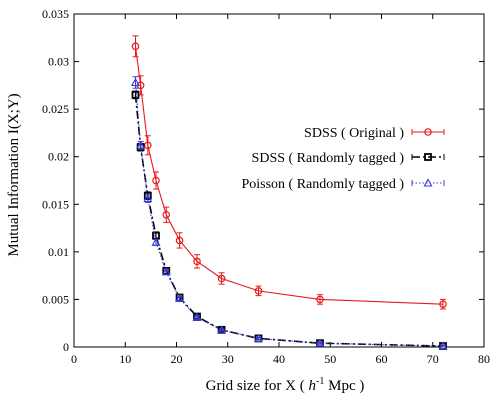 This screenshot has width=500, height=400. Describe the element at coordinates (322, 184) in the screenshot. I see `legend-label: Poisson ( Randomly tagged )` at that location.